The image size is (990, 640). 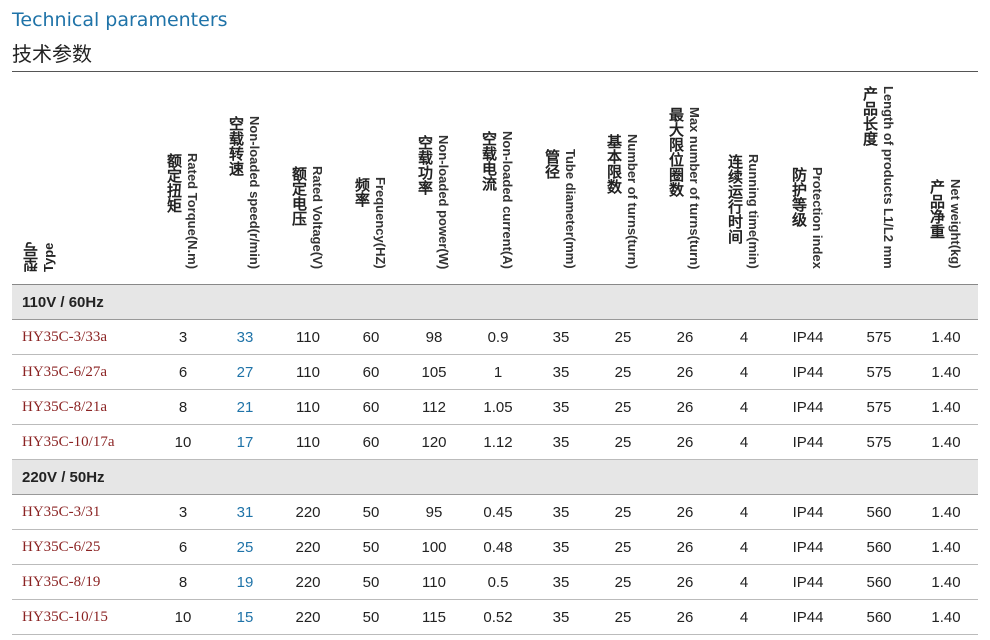 What do you see at coordinates (495, 302) in the screenshot?
I see `group-row: 110V / 60Hz` at bounding box center [495, 302].